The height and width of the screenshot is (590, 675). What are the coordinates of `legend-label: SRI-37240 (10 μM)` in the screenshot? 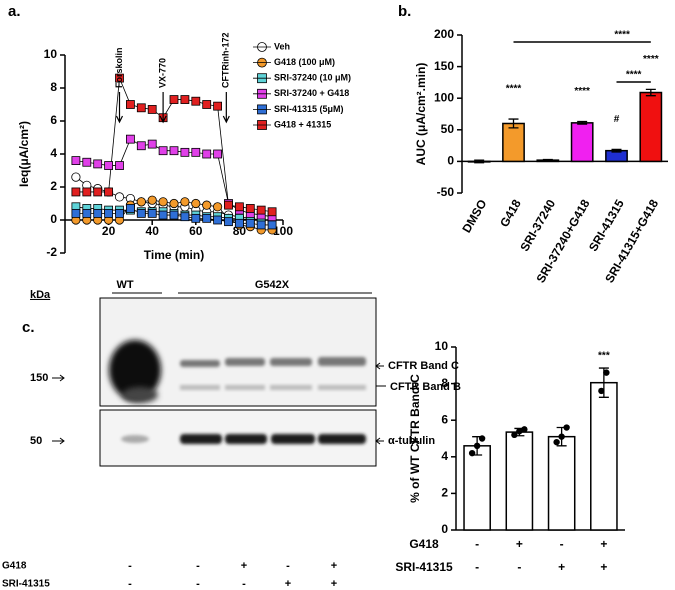 It's located at (312, 78).